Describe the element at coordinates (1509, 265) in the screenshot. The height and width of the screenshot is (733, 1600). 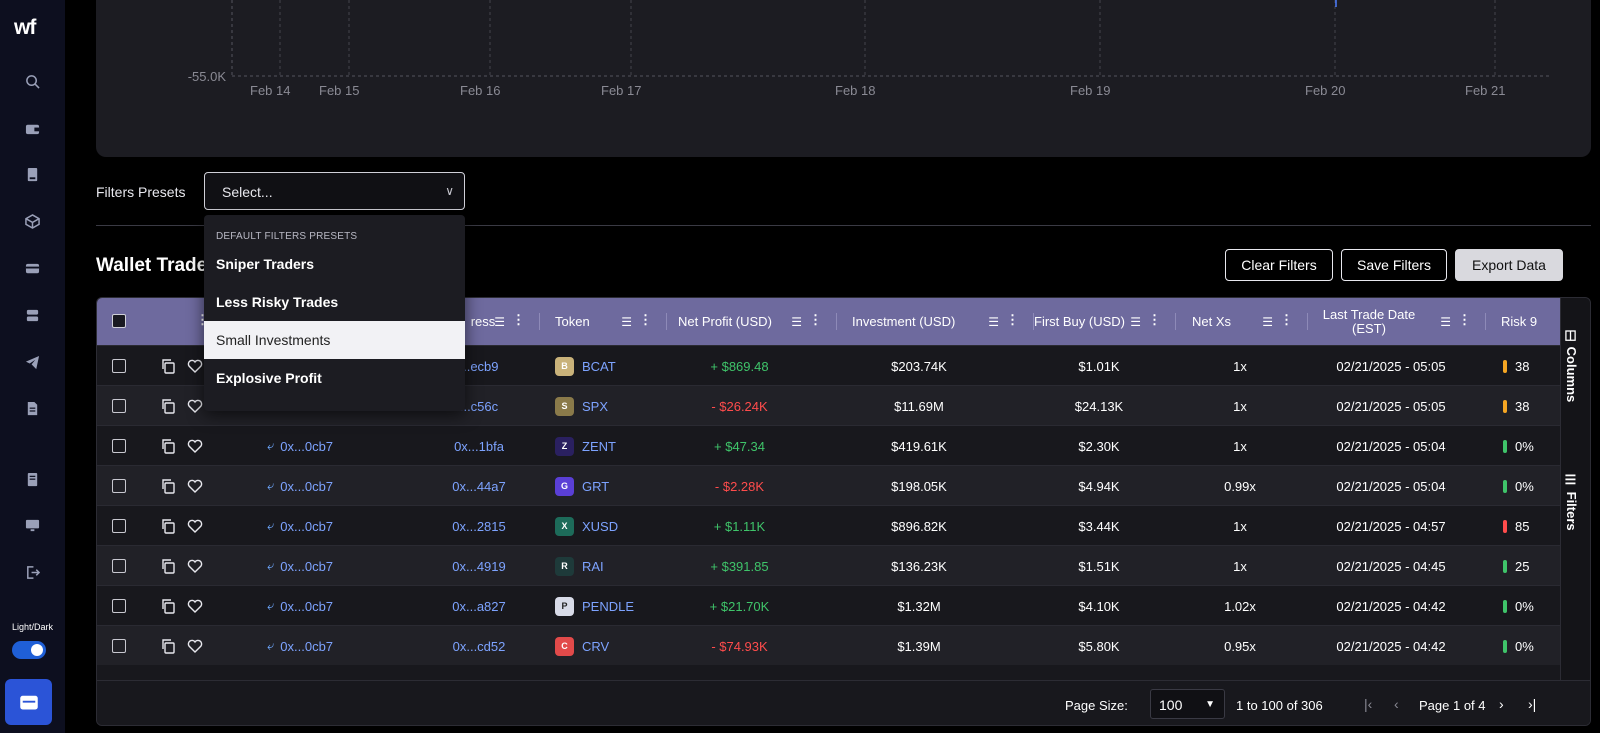
I see `export-data-button: Export Data` at that location.